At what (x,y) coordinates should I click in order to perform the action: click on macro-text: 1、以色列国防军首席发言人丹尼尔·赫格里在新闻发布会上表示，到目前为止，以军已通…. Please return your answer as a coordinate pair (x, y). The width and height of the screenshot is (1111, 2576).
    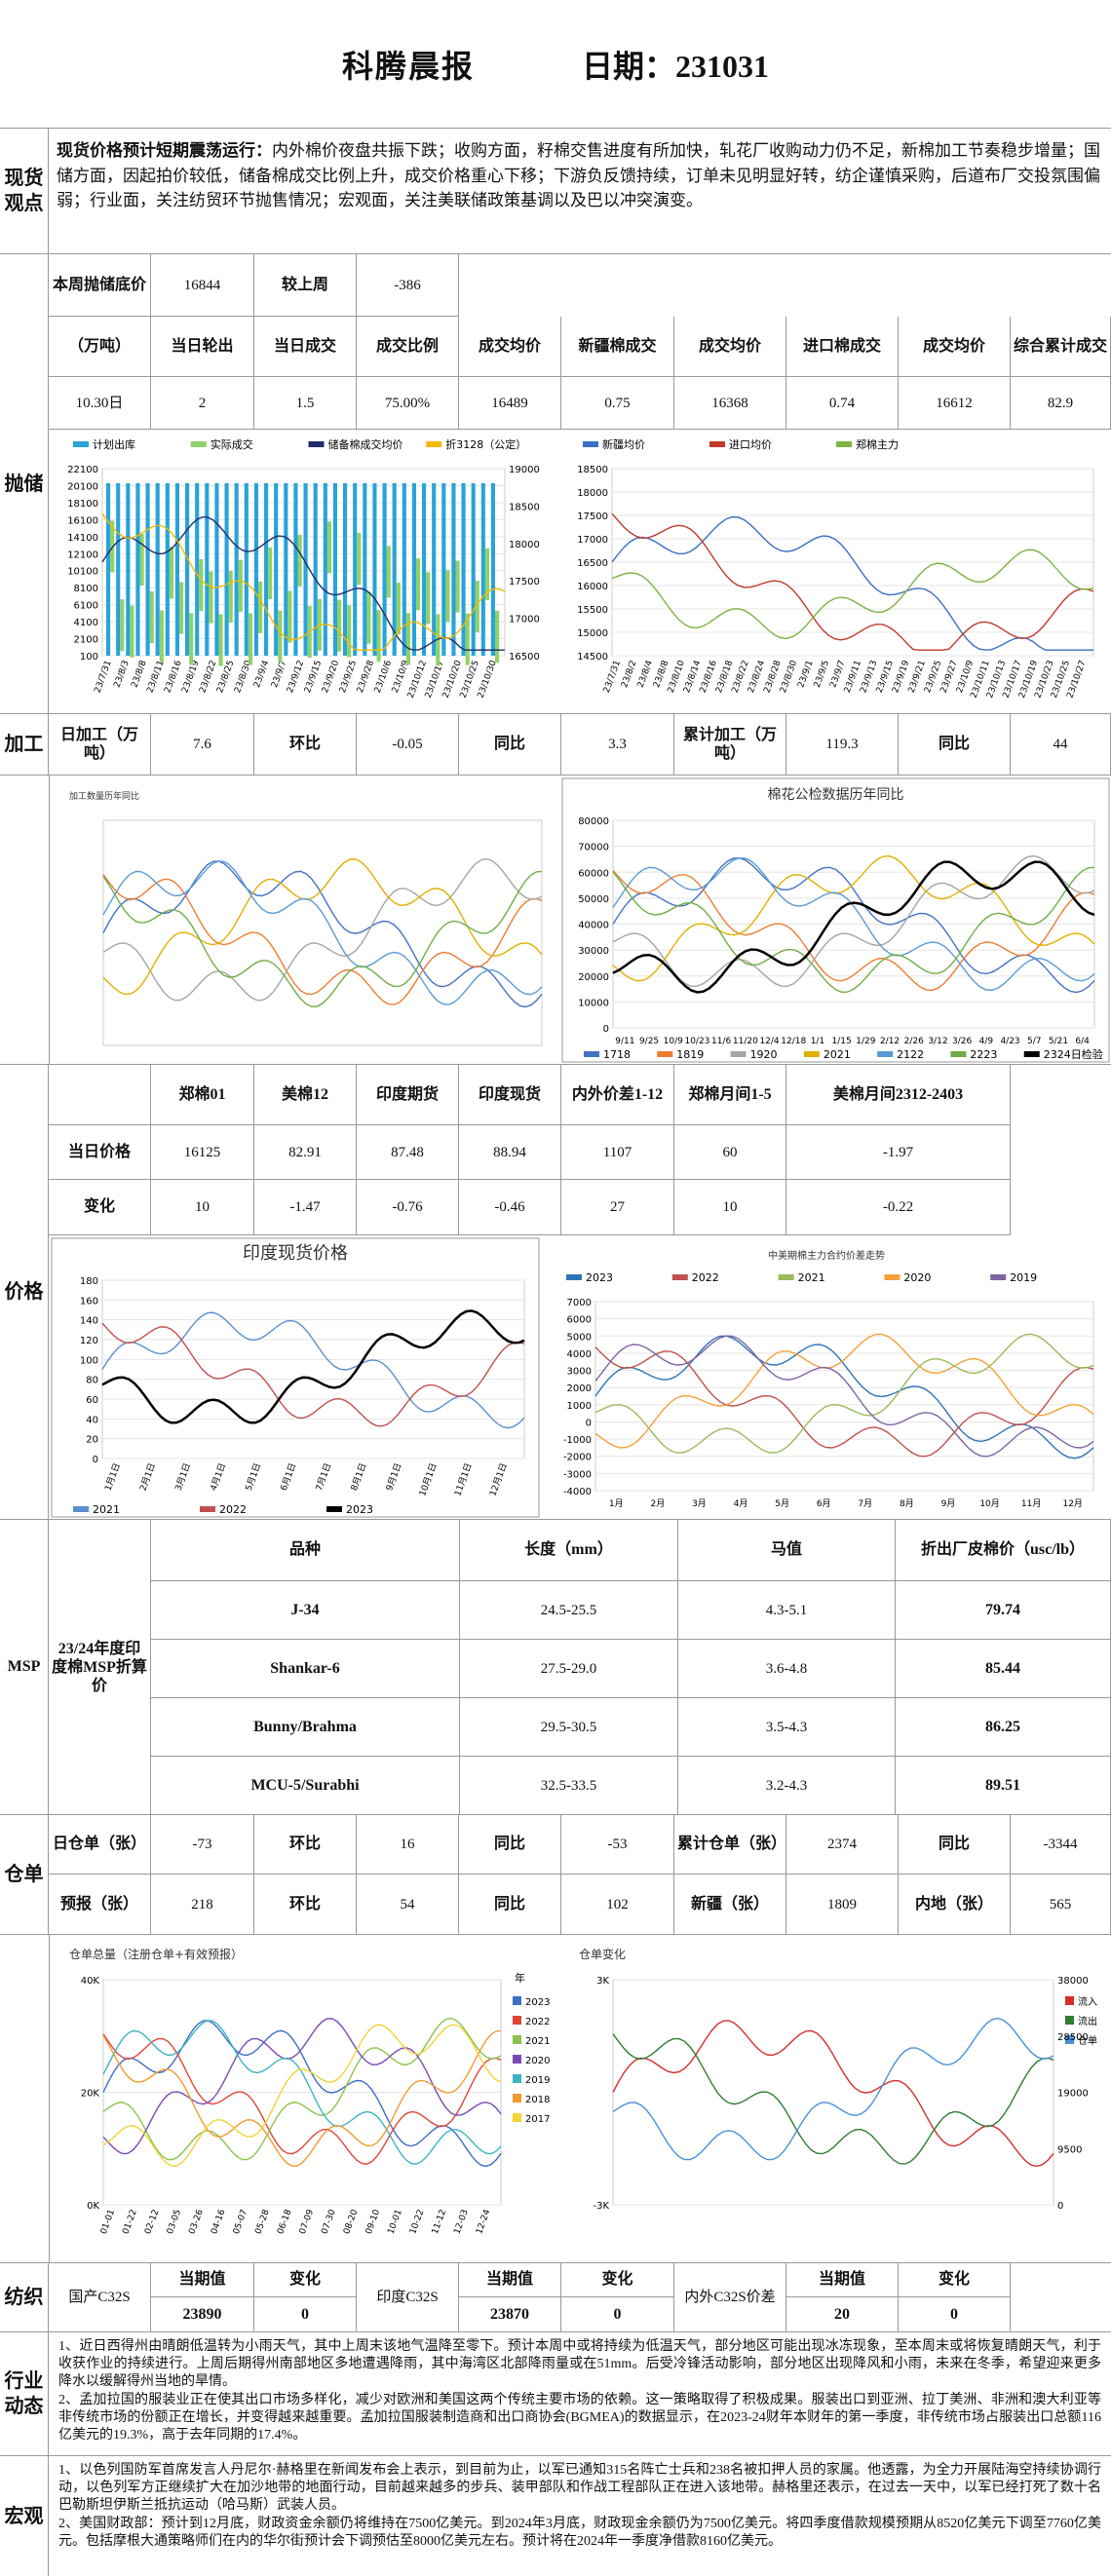
    Looking at the image, I should click on (580, 2516).